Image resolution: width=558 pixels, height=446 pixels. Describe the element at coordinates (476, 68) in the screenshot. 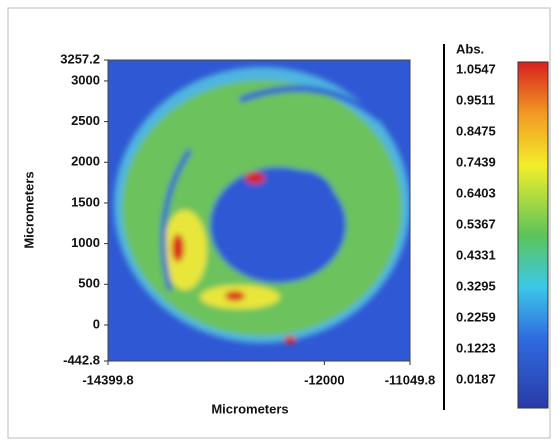

I see `colorbar-tick-label: 1.0547` at that location.